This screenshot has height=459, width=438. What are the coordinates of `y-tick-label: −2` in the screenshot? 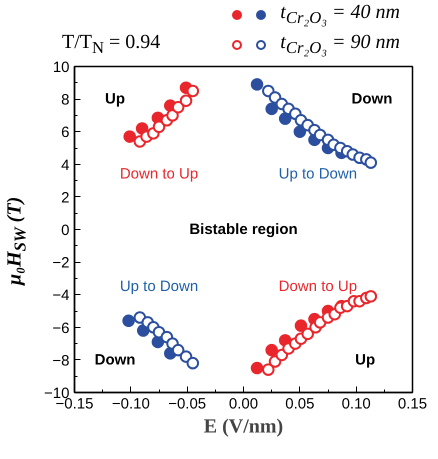 It's located at (61, 263).